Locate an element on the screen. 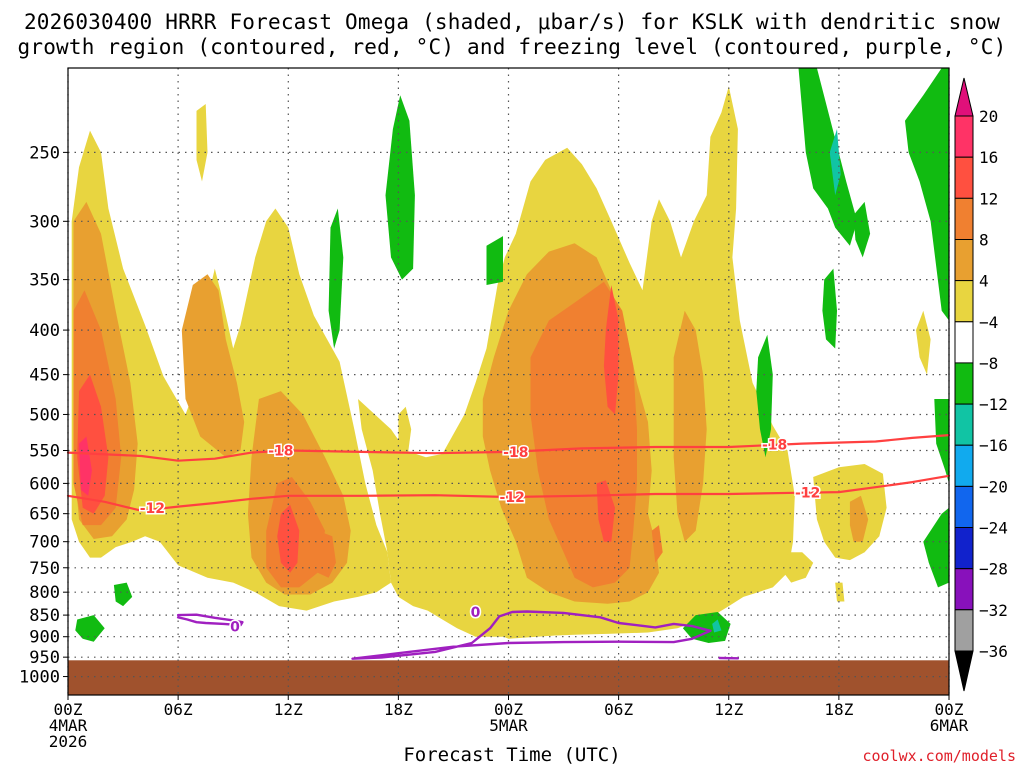 This screenshot has width=1024, height=768. credit-link: coolwx.com/models is located at coordinates (939, 756).